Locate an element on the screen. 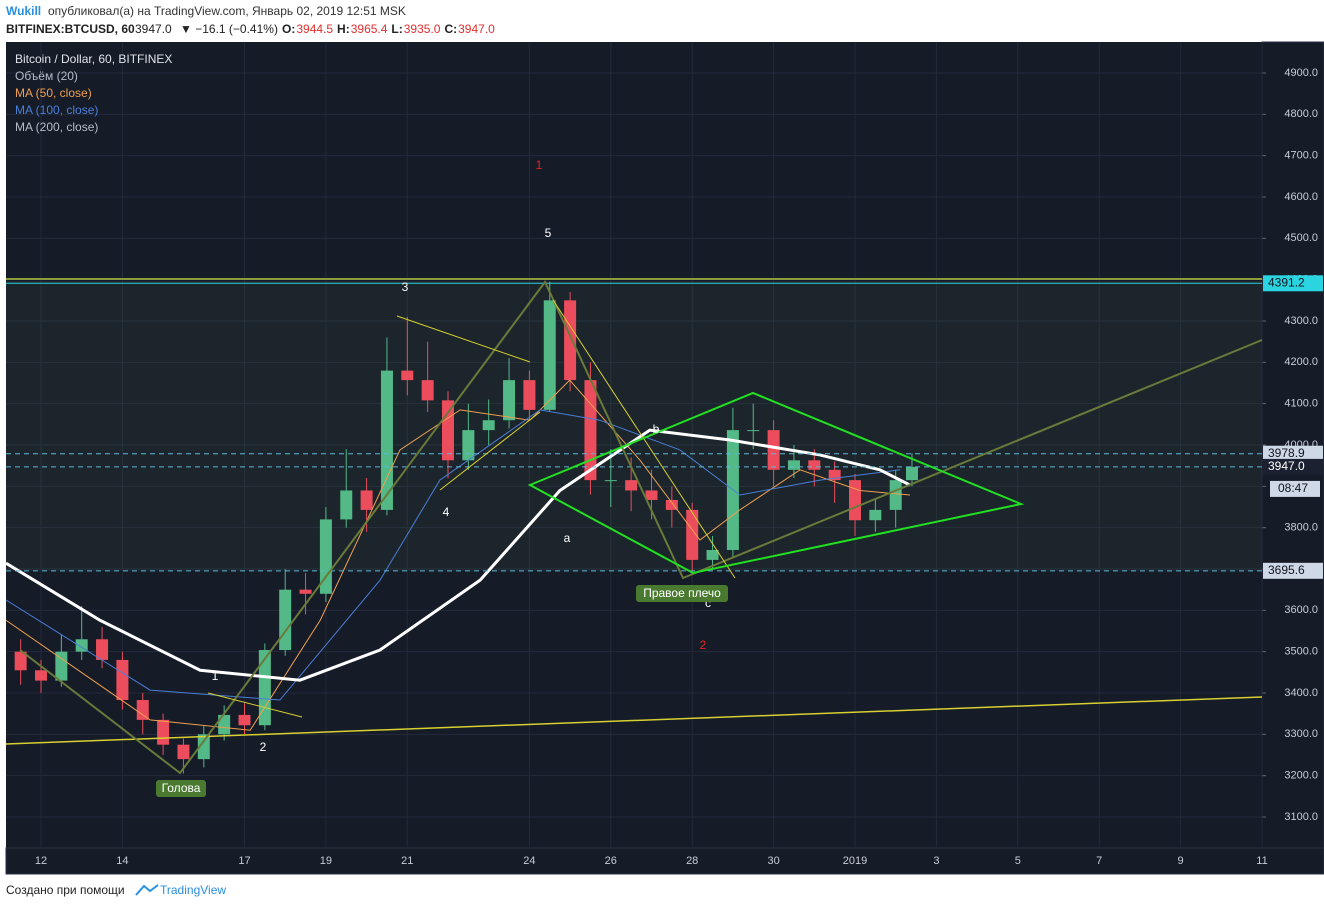 Image resolution: width=1324 pixels, height=909 pixels. legend-item: Объём (20) is located at coordinates (46, 76).